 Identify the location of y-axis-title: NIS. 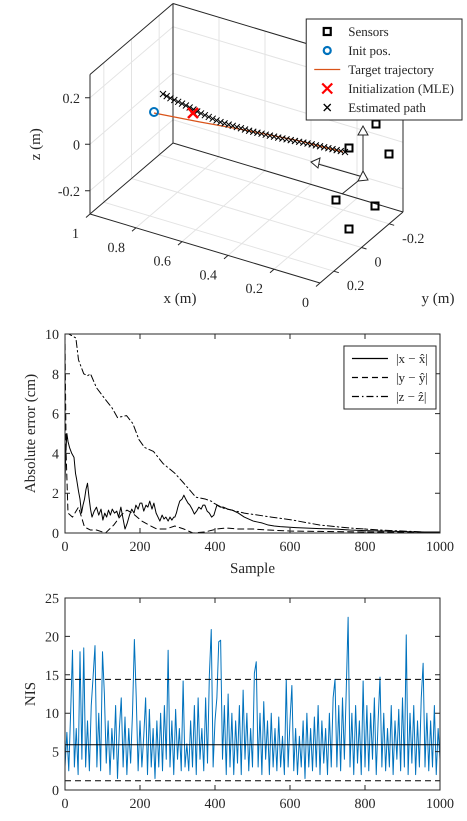
(31, 694).